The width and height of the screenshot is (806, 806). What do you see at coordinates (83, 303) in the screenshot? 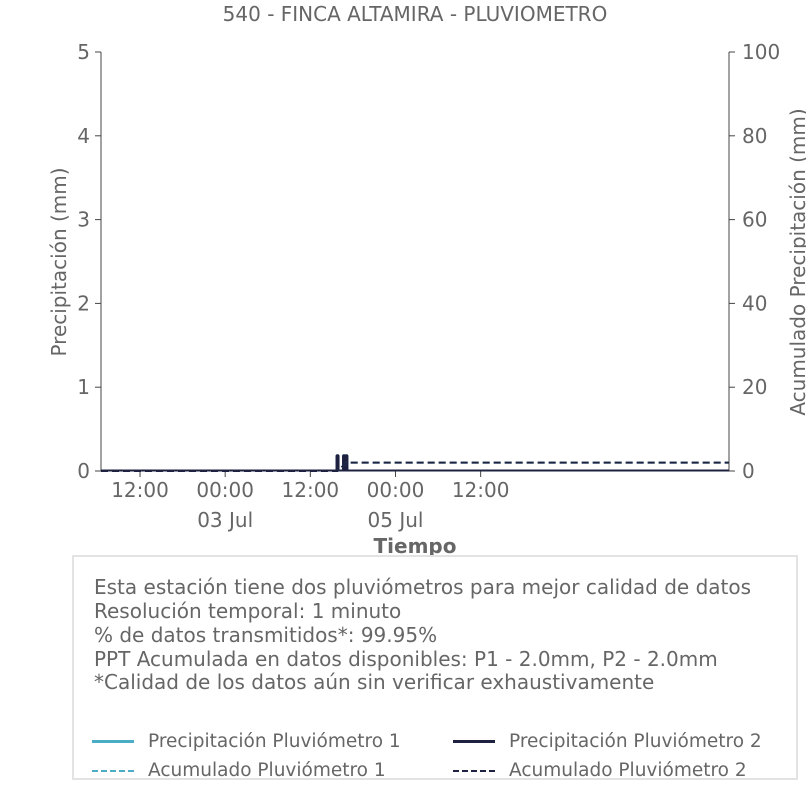
I see `y-tick-label-left: 2` at bounding box center [83, 303].